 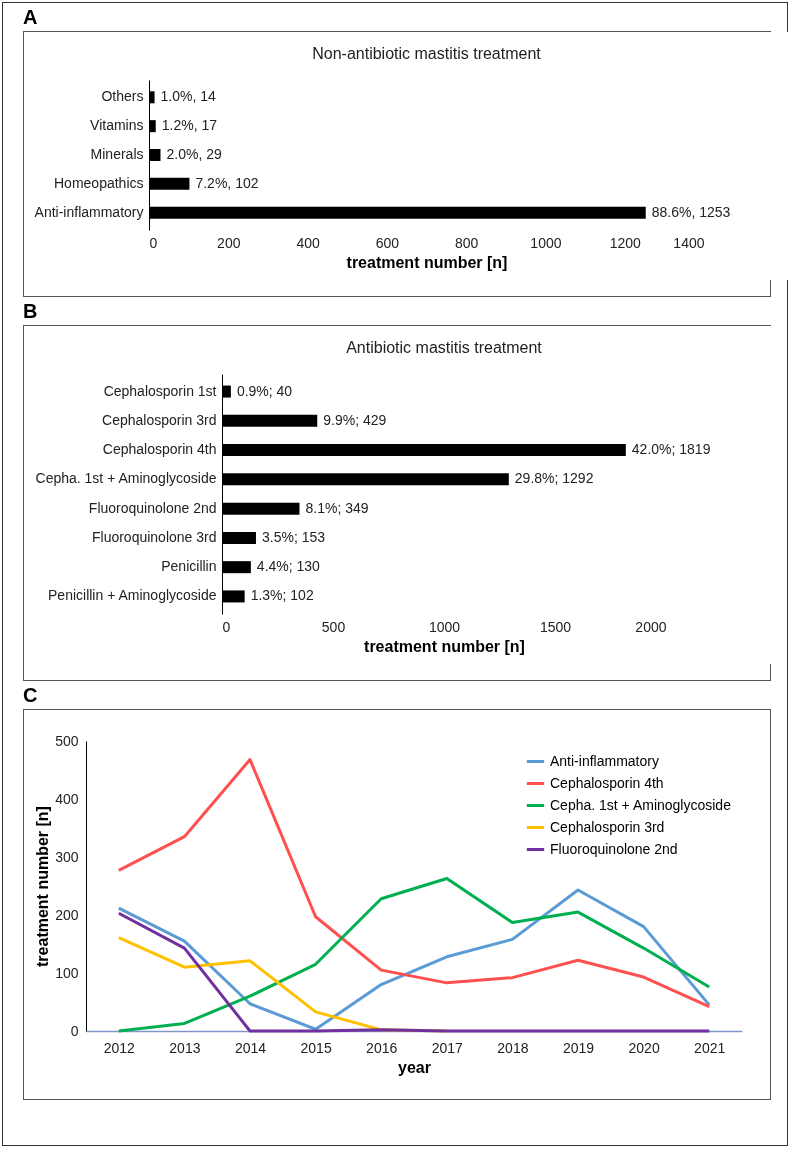 I want to click on data-label: 2.0%, 29, so click(x=194, y=154).